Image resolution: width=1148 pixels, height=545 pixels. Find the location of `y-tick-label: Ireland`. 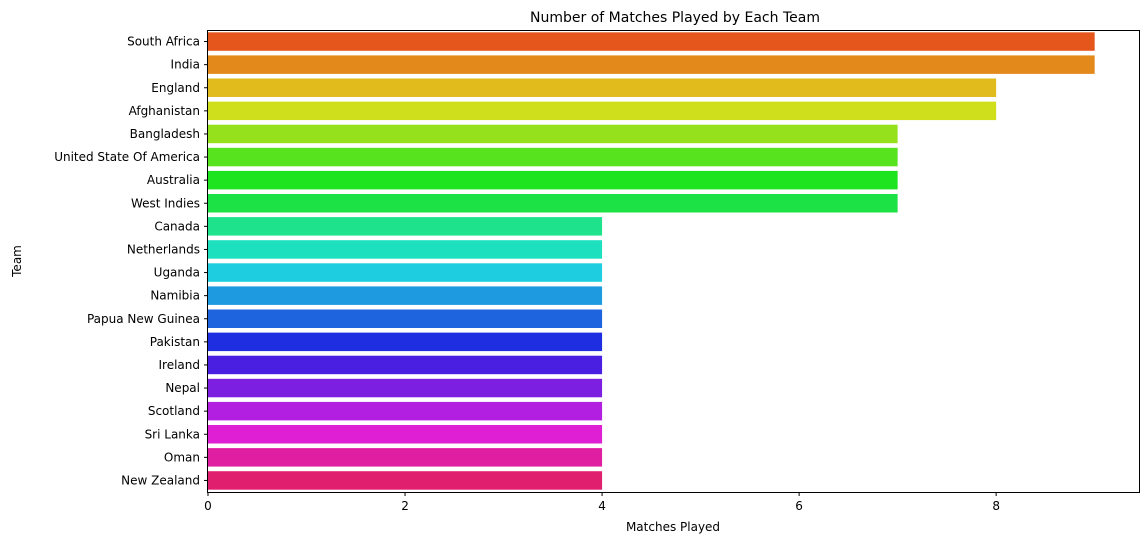

y-tick-label: Ireland is located at coordinates (179, 365).